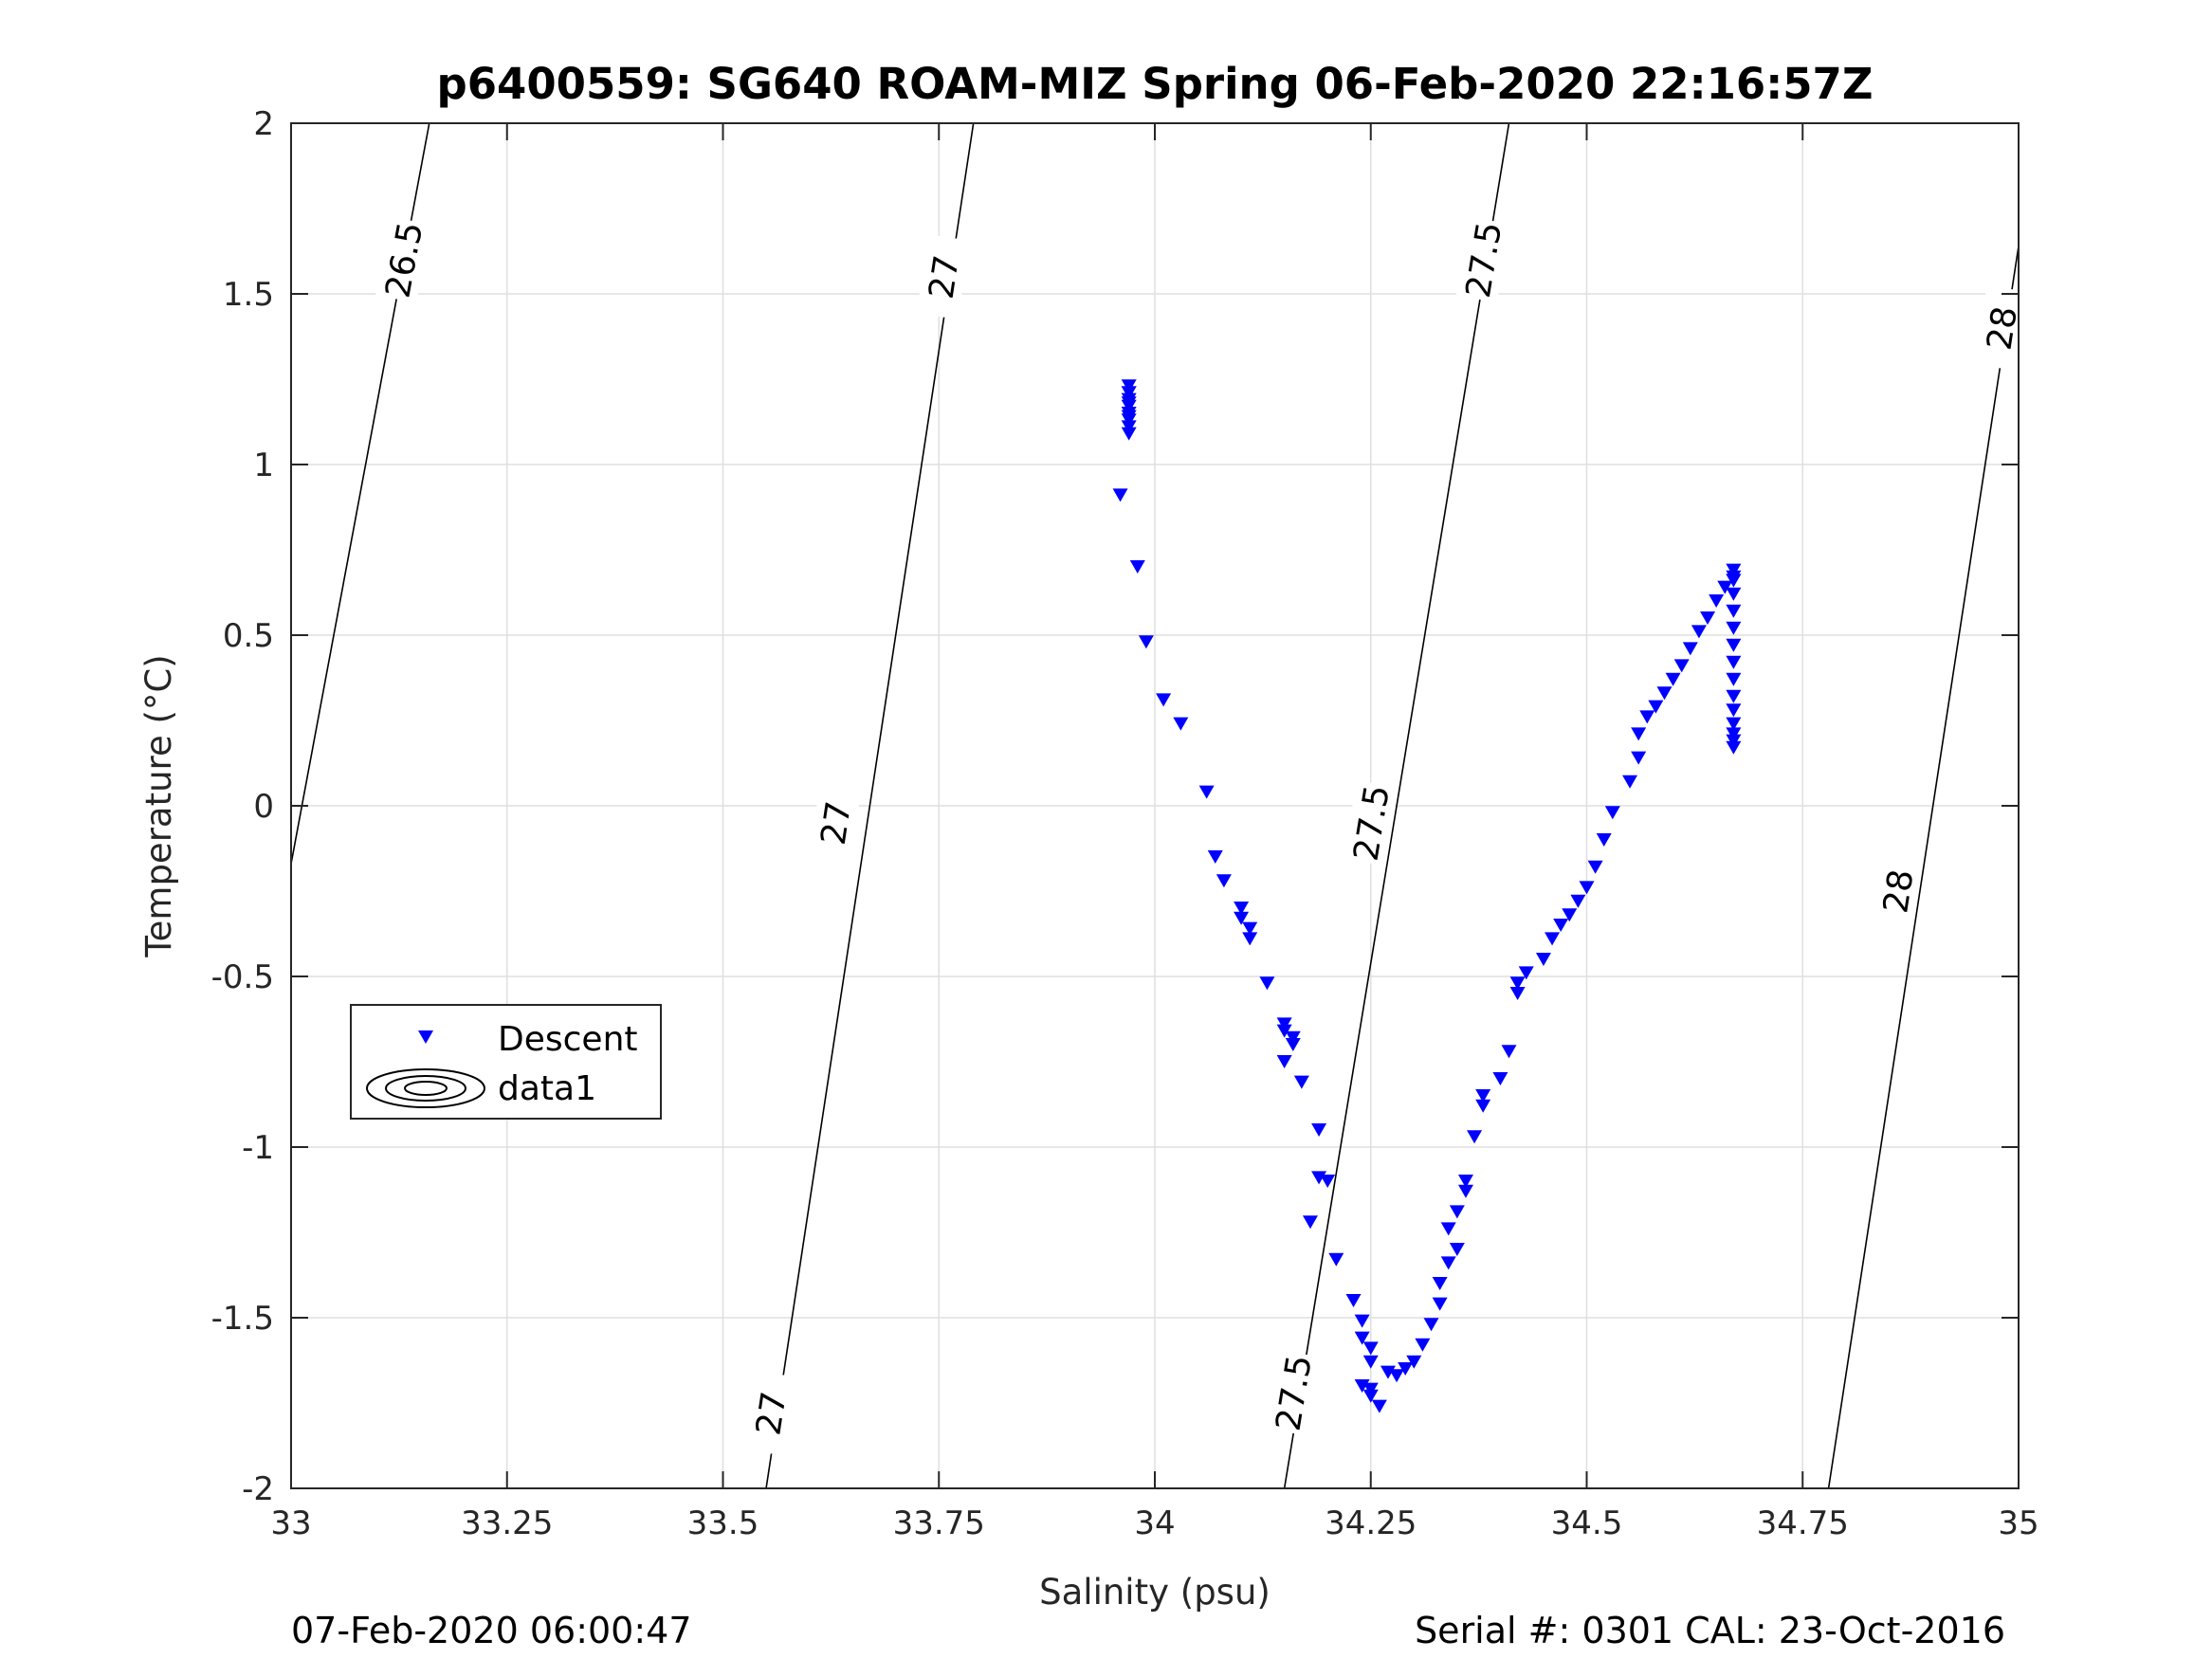 The image size is (2212, 1659). What do you see at coordinates (491, 1630) in the screenshot?
I see `footer-timestamp: 07-Feb-2020 06:00:47` at bounding box center [491, 1630].